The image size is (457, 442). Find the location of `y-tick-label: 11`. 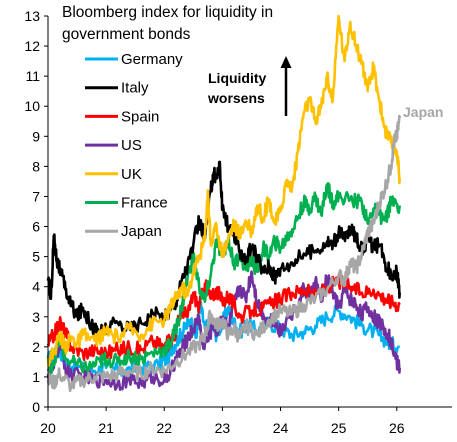

y-tick-label: 11 is located at coordinates (32, 76).